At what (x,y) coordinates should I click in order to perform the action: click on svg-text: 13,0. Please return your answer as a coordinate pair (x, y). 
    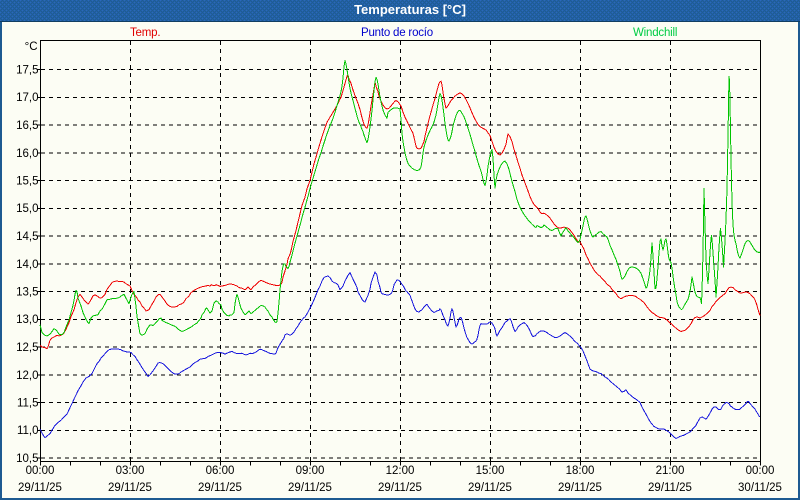
    Looking at the image, I should click on (27, 320).